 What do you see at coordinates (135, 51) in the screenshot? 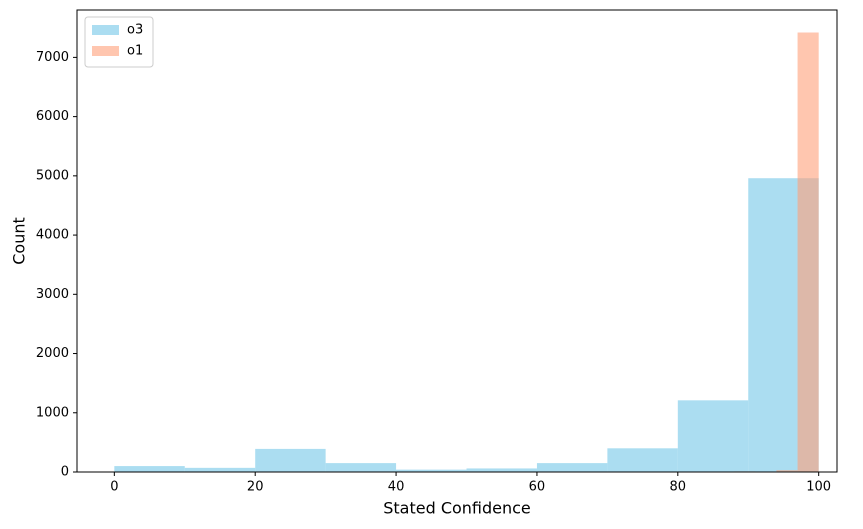
I see `legend-label: o1` at bounding box center [135, 51].